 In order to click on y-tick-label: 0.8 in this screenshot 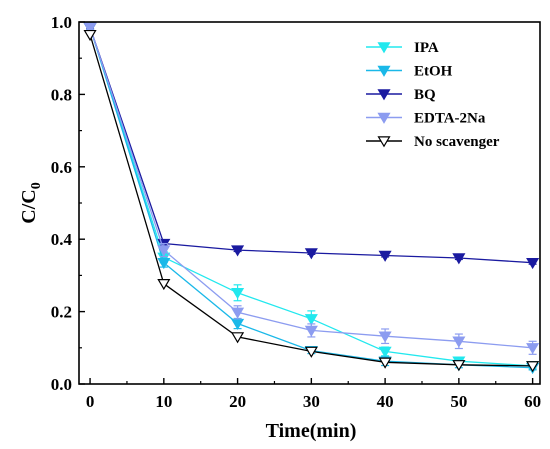, I will do `click(61, 94)`.